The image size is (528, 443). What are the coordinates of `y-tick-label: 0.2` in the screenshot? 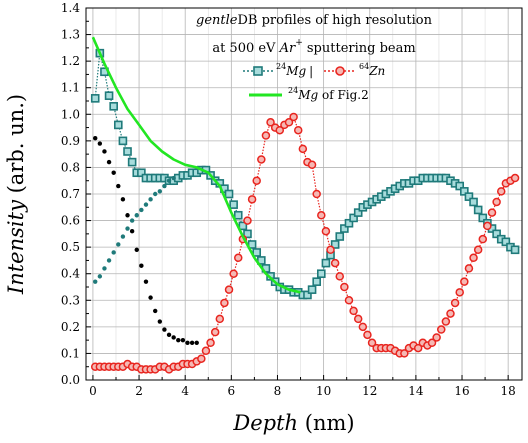 It's located at (70, 327).